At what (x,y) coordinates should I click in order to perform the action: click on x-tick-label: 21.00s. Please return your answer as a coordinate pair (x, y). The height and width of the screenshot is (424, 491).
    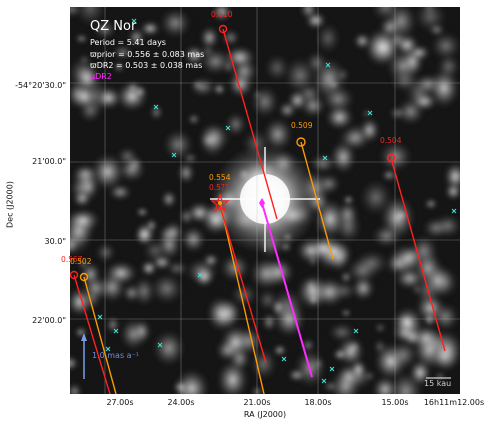
    Looking at the image, I should click on (257, 402).